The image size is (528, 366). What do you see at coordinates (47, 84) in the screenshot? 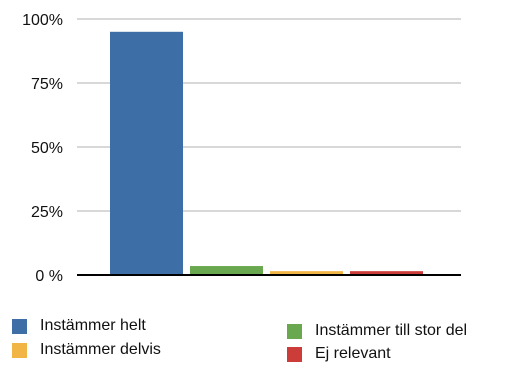
I see `y-tick-label: 75%` at bounding box center [47, 84].